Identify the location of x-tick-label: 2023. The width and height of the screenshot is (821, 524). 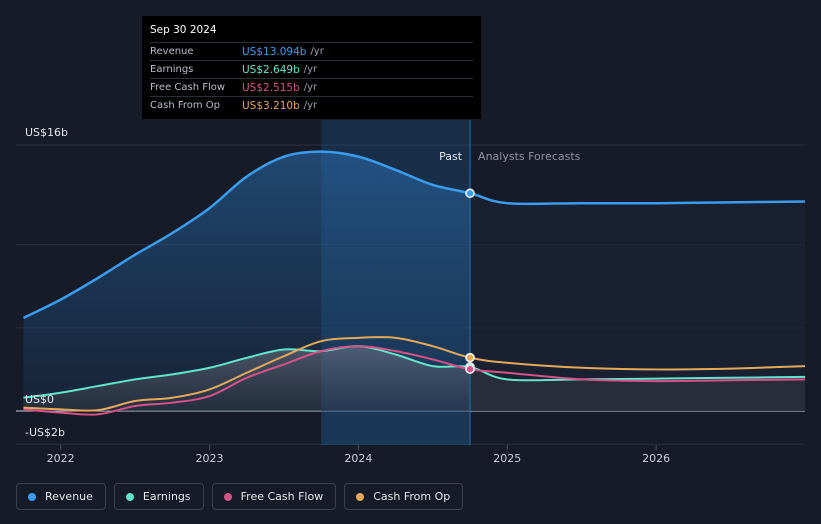
(210, 458).